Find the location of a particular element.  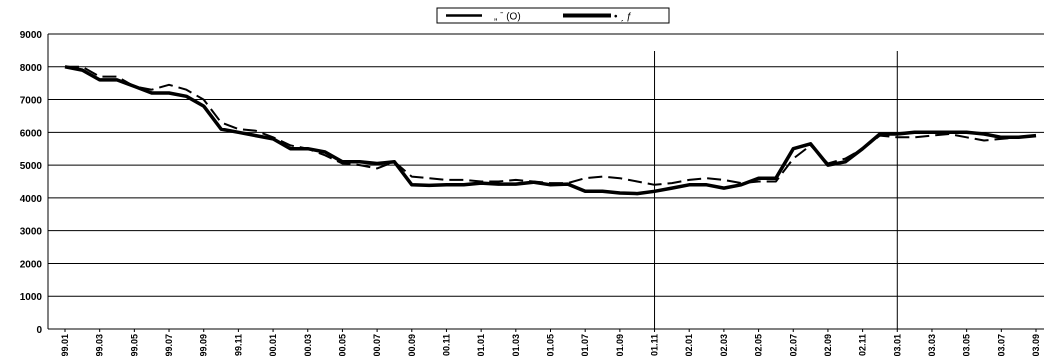

x-tick-label: 02.03 is located at coordinates (724, 345).